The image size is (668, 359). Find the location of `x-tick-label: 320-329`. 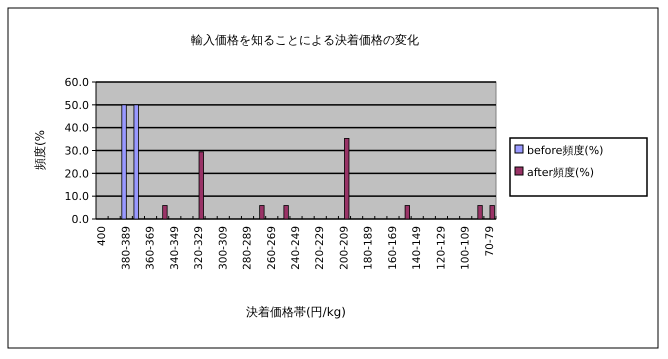

x-tick-label: 320-329 is located at coordinates (199, 248).